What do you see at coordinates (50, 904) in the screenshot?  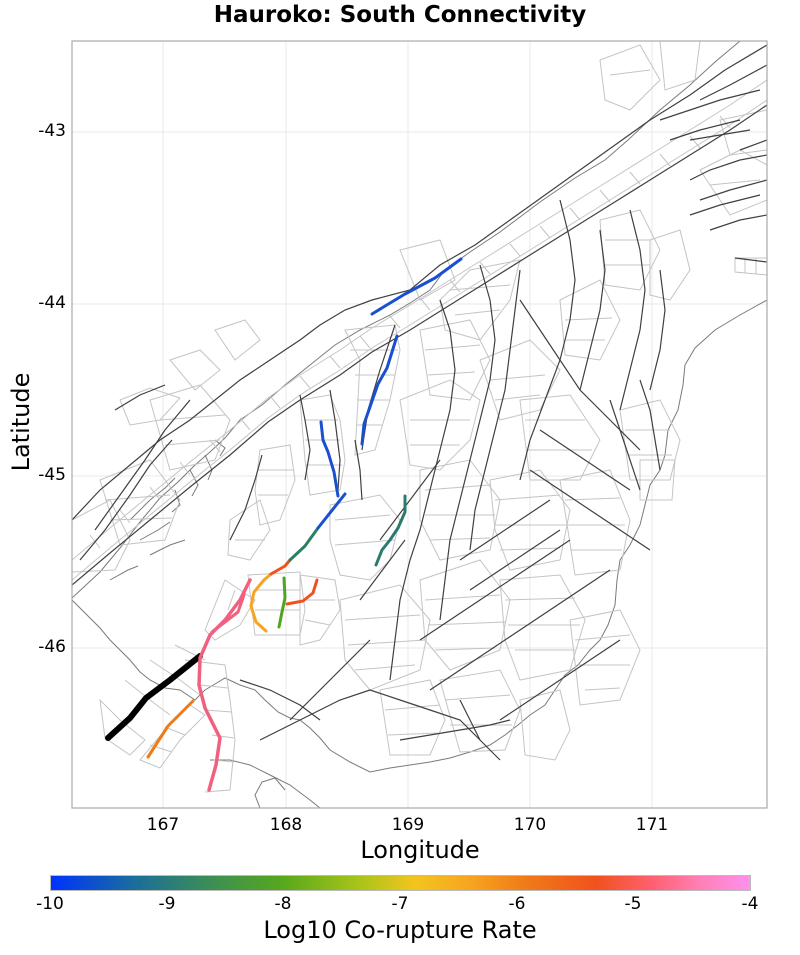 I see `colorbar-tick-label: -10` at bounding box center [50, 904].